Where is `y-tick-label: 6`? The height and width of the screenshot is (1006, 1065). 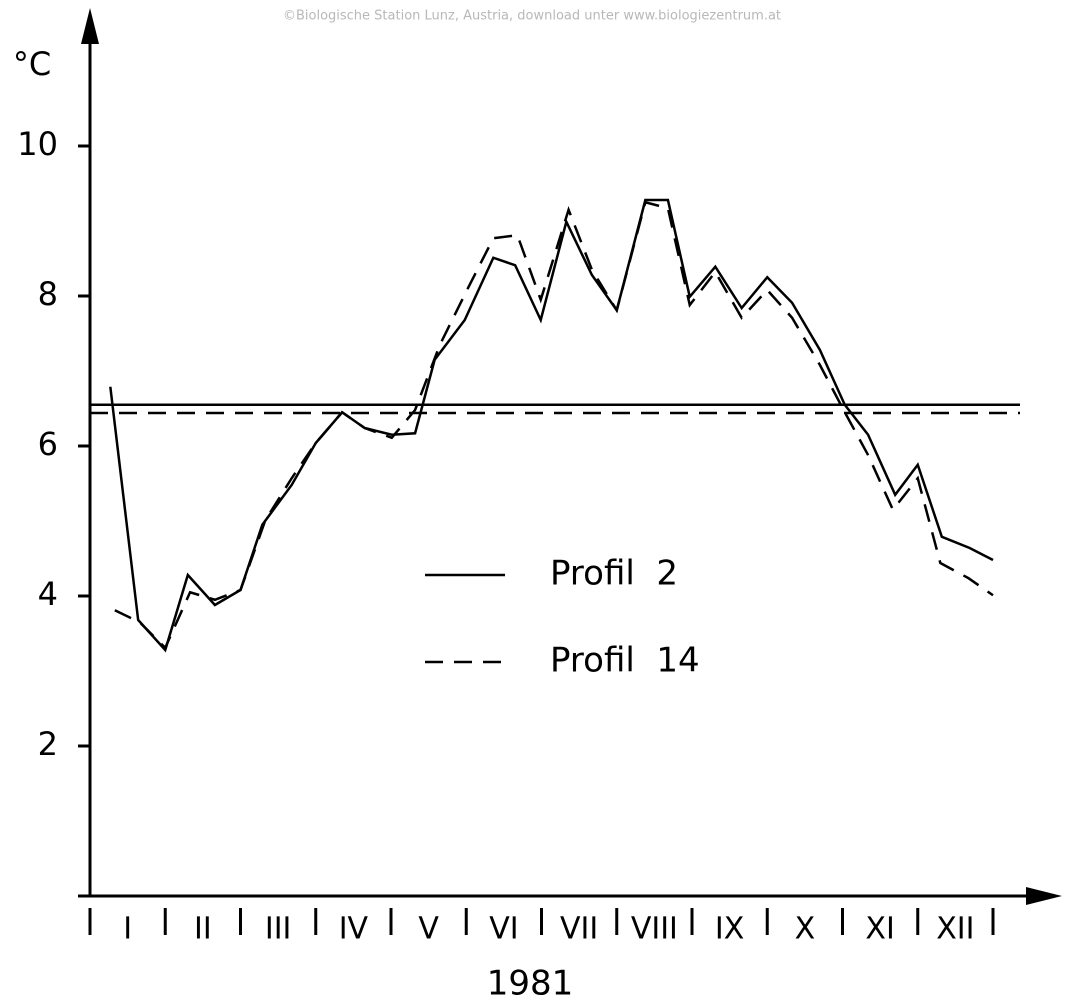
y-tick-label: 6 is located at coordinates (48, 444).